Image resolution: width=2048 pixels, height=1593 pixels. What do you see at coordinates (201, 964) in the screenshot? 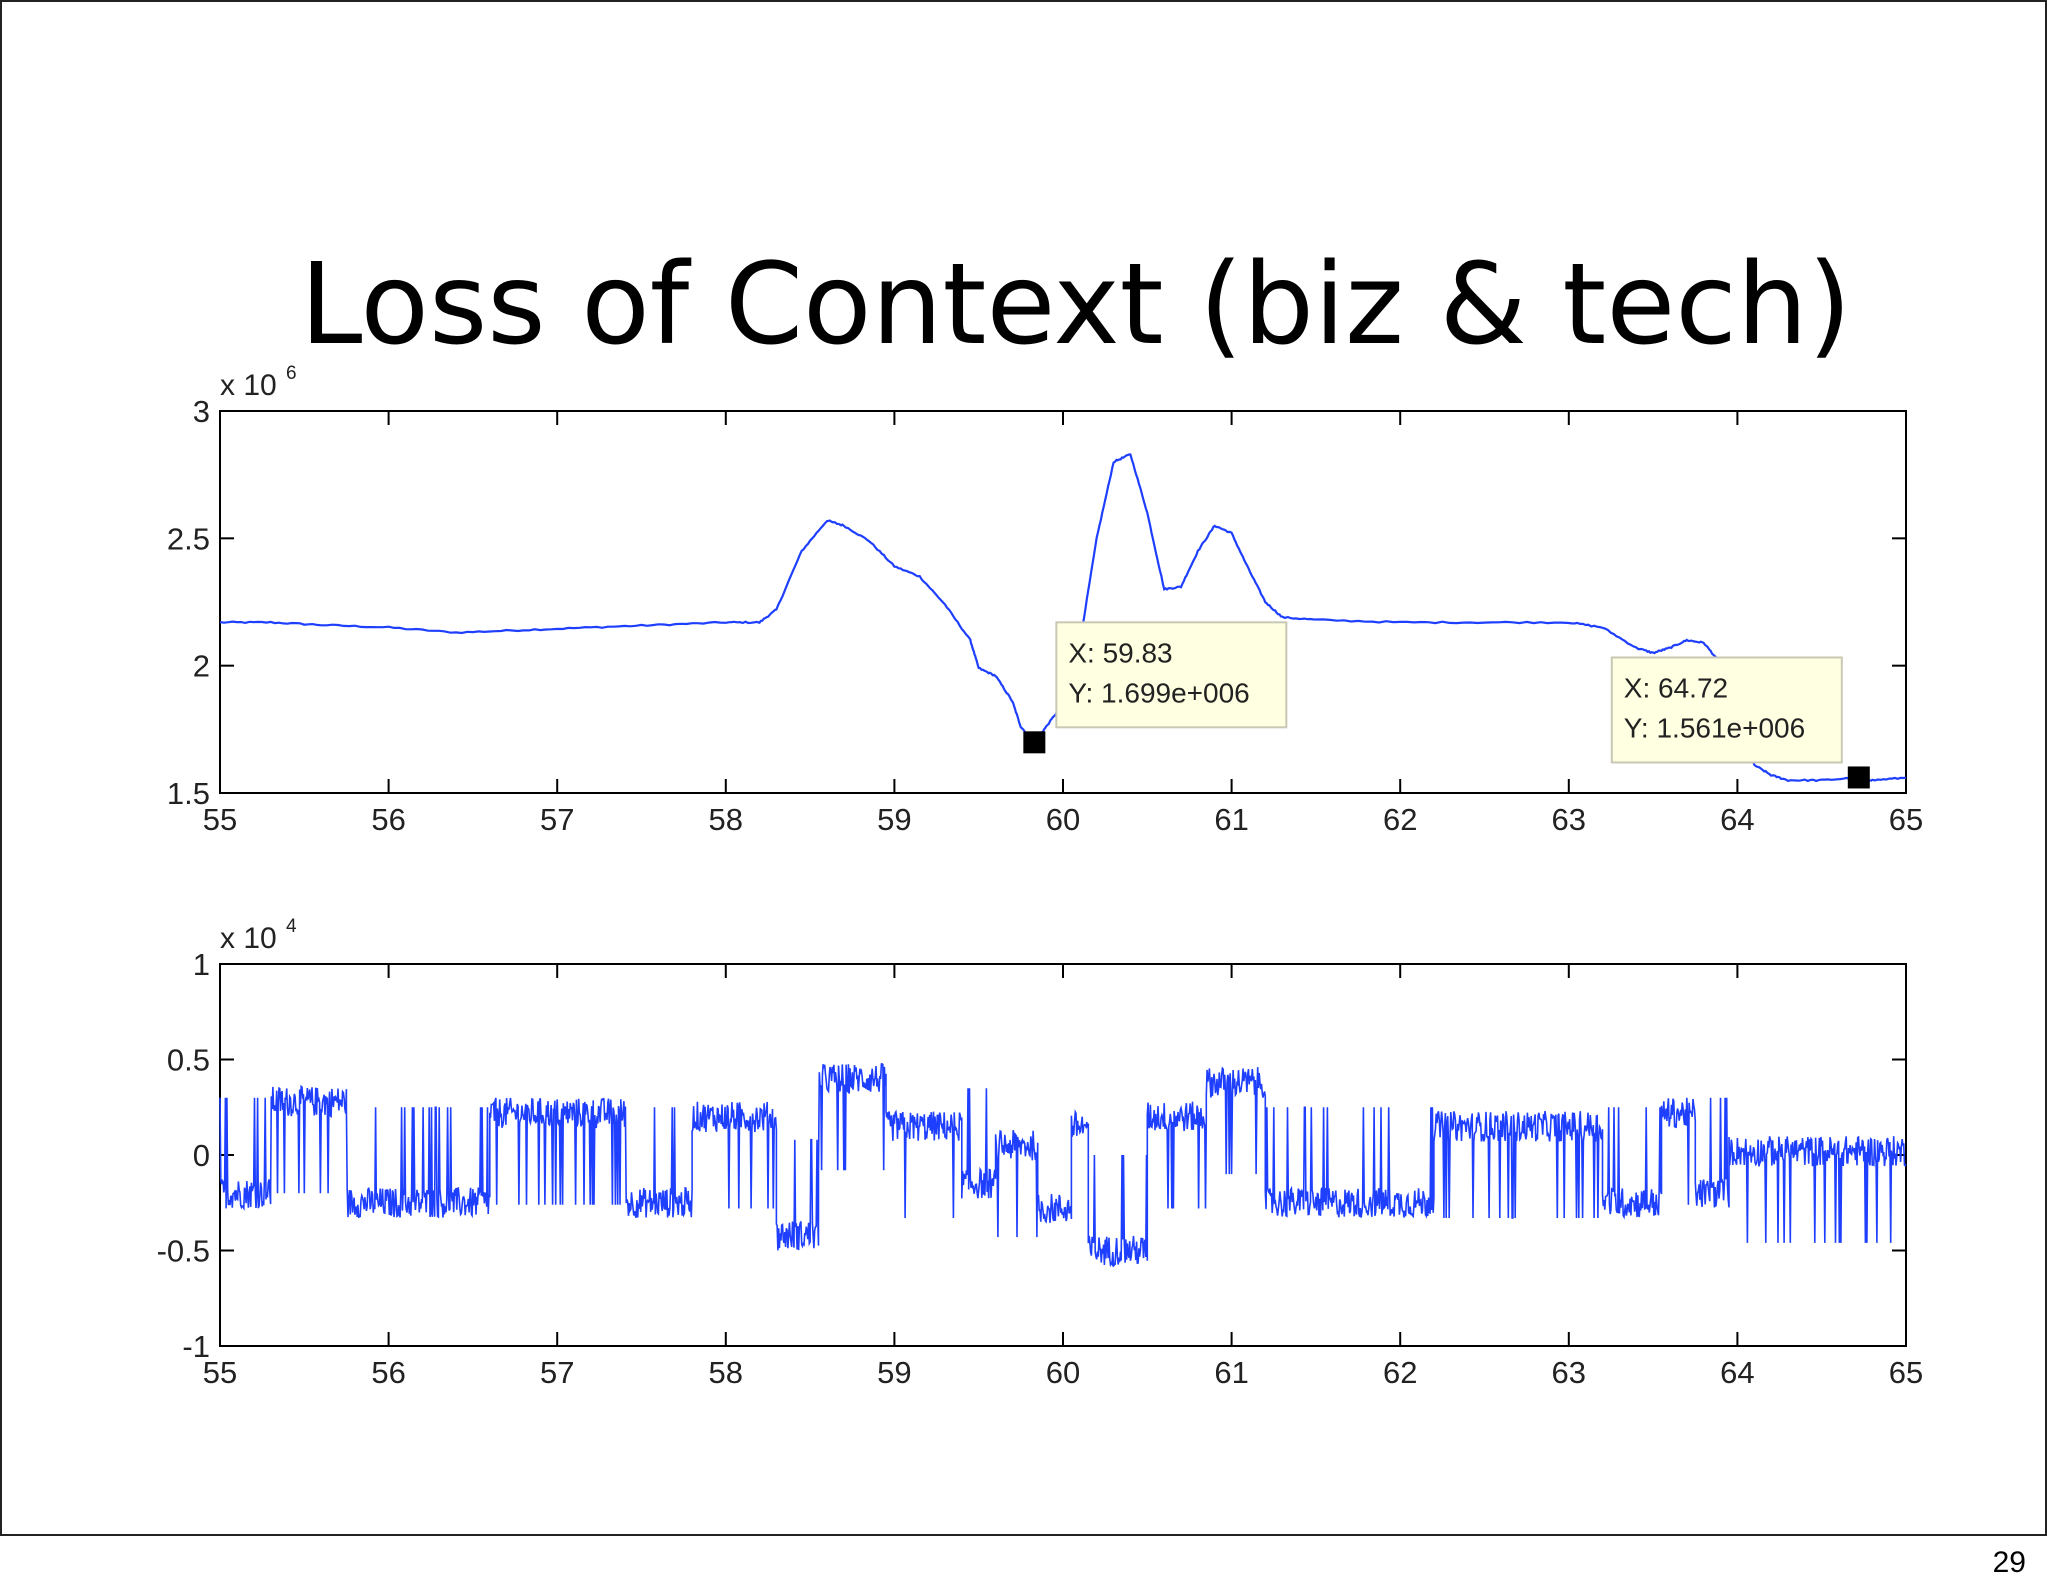
I see `y-tick-label: 1` at bounding box center [201, 964].